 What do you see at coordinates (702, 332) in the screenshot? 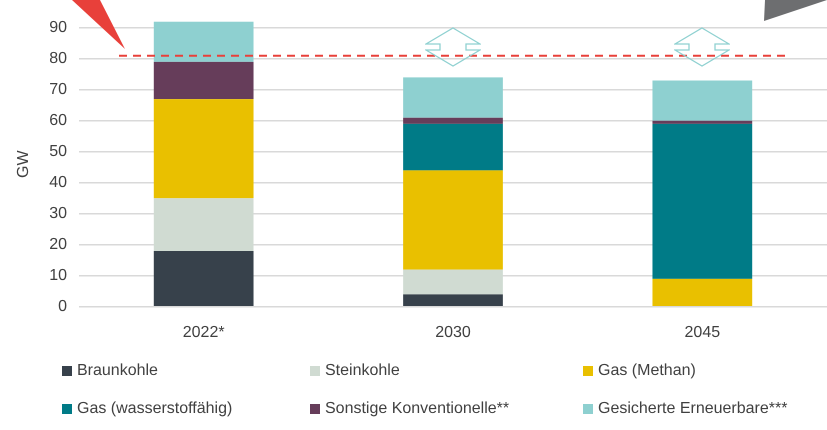
I see `x-tick-label: 2045` at bounding box center [702, 332].